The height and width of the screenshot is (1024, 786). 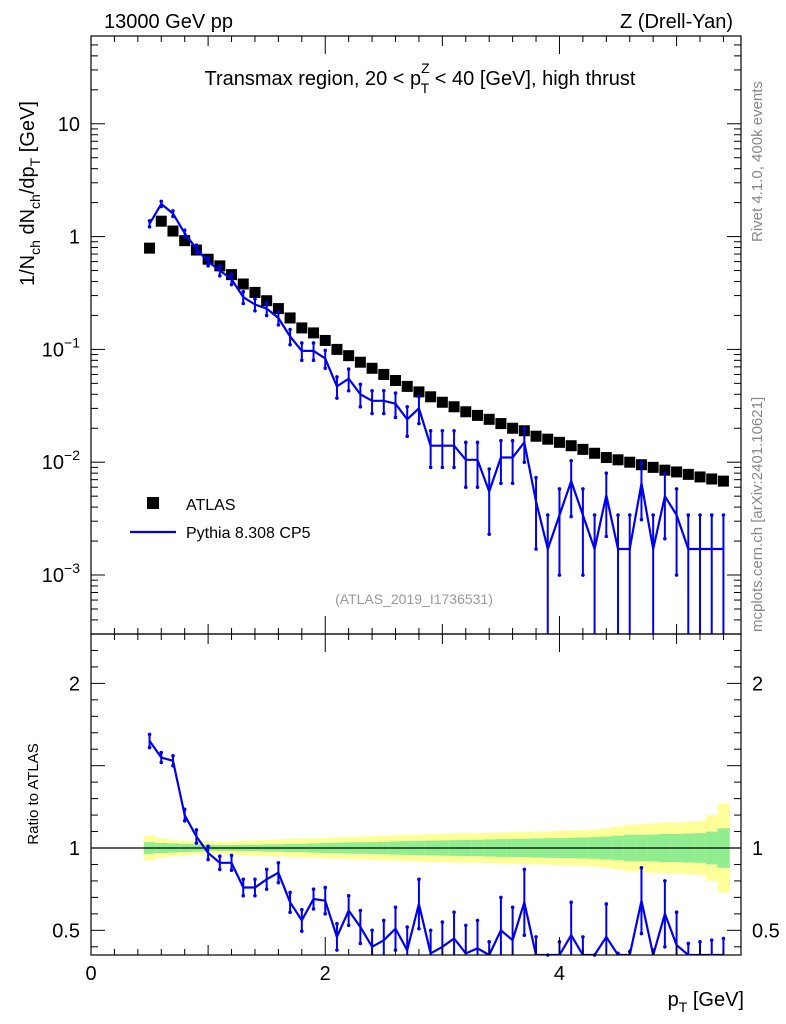 I want to click on ylabel-c-sub: T, so click(x=35, y=161).